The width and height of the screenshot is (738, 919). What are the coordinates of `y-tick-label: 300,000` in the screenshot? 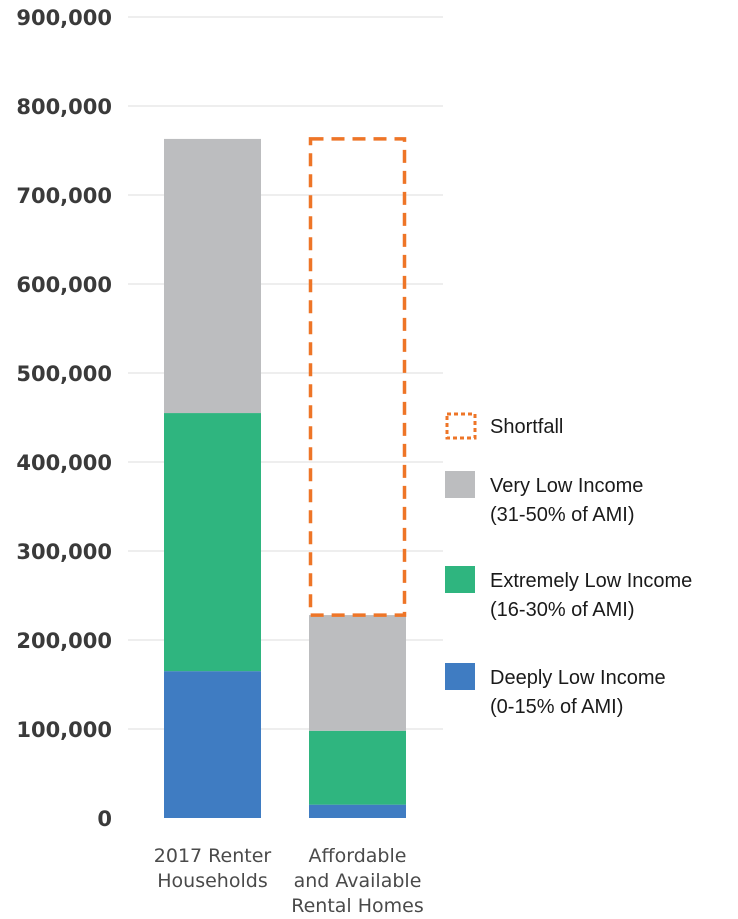 It's located at (64, 552).